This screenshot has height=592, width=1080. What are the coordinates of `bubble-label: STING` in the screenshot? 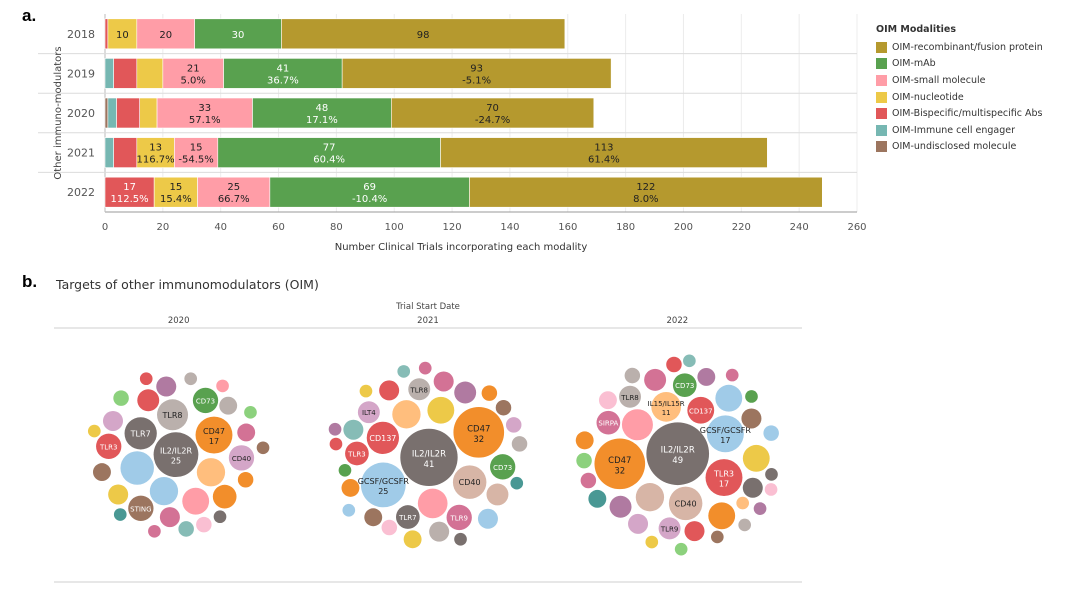 It's located at (140, 509).